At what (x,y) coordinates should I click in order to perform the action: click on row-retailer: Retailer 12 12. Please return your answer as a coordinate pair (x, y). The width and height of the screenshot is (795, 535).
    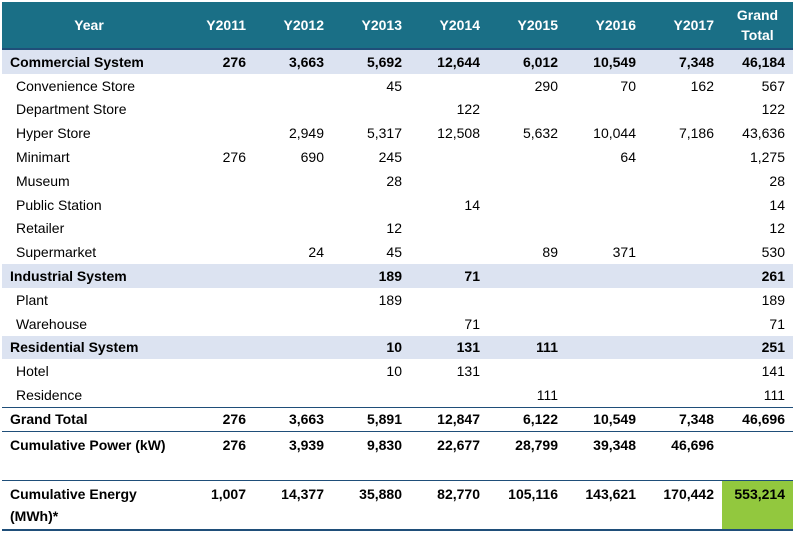
    Looking at the image, I should click on (397, 229).